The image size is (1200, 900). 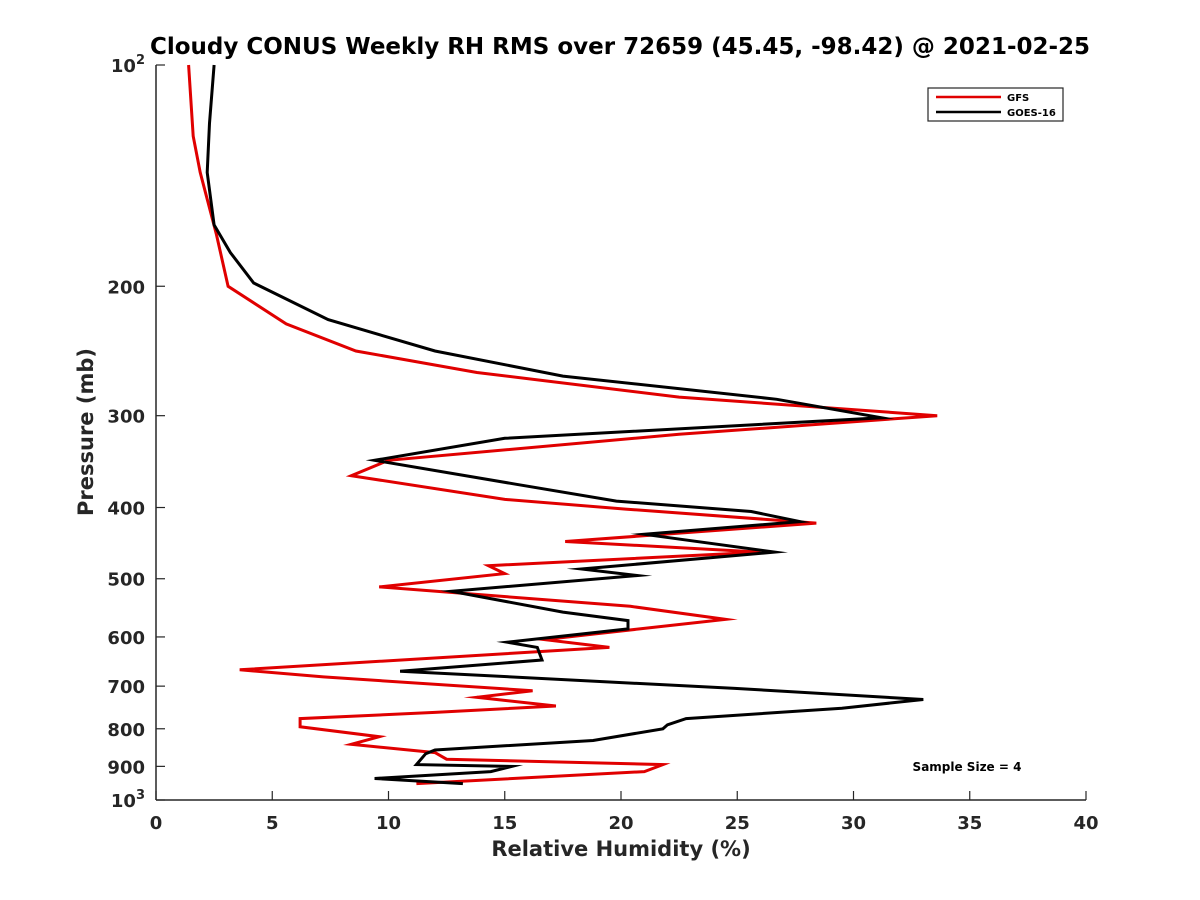 What do you see at coordinates (128, 65) in the screenshot?
I see `y-tick-label: 10²` at bounding box center [128, 65].